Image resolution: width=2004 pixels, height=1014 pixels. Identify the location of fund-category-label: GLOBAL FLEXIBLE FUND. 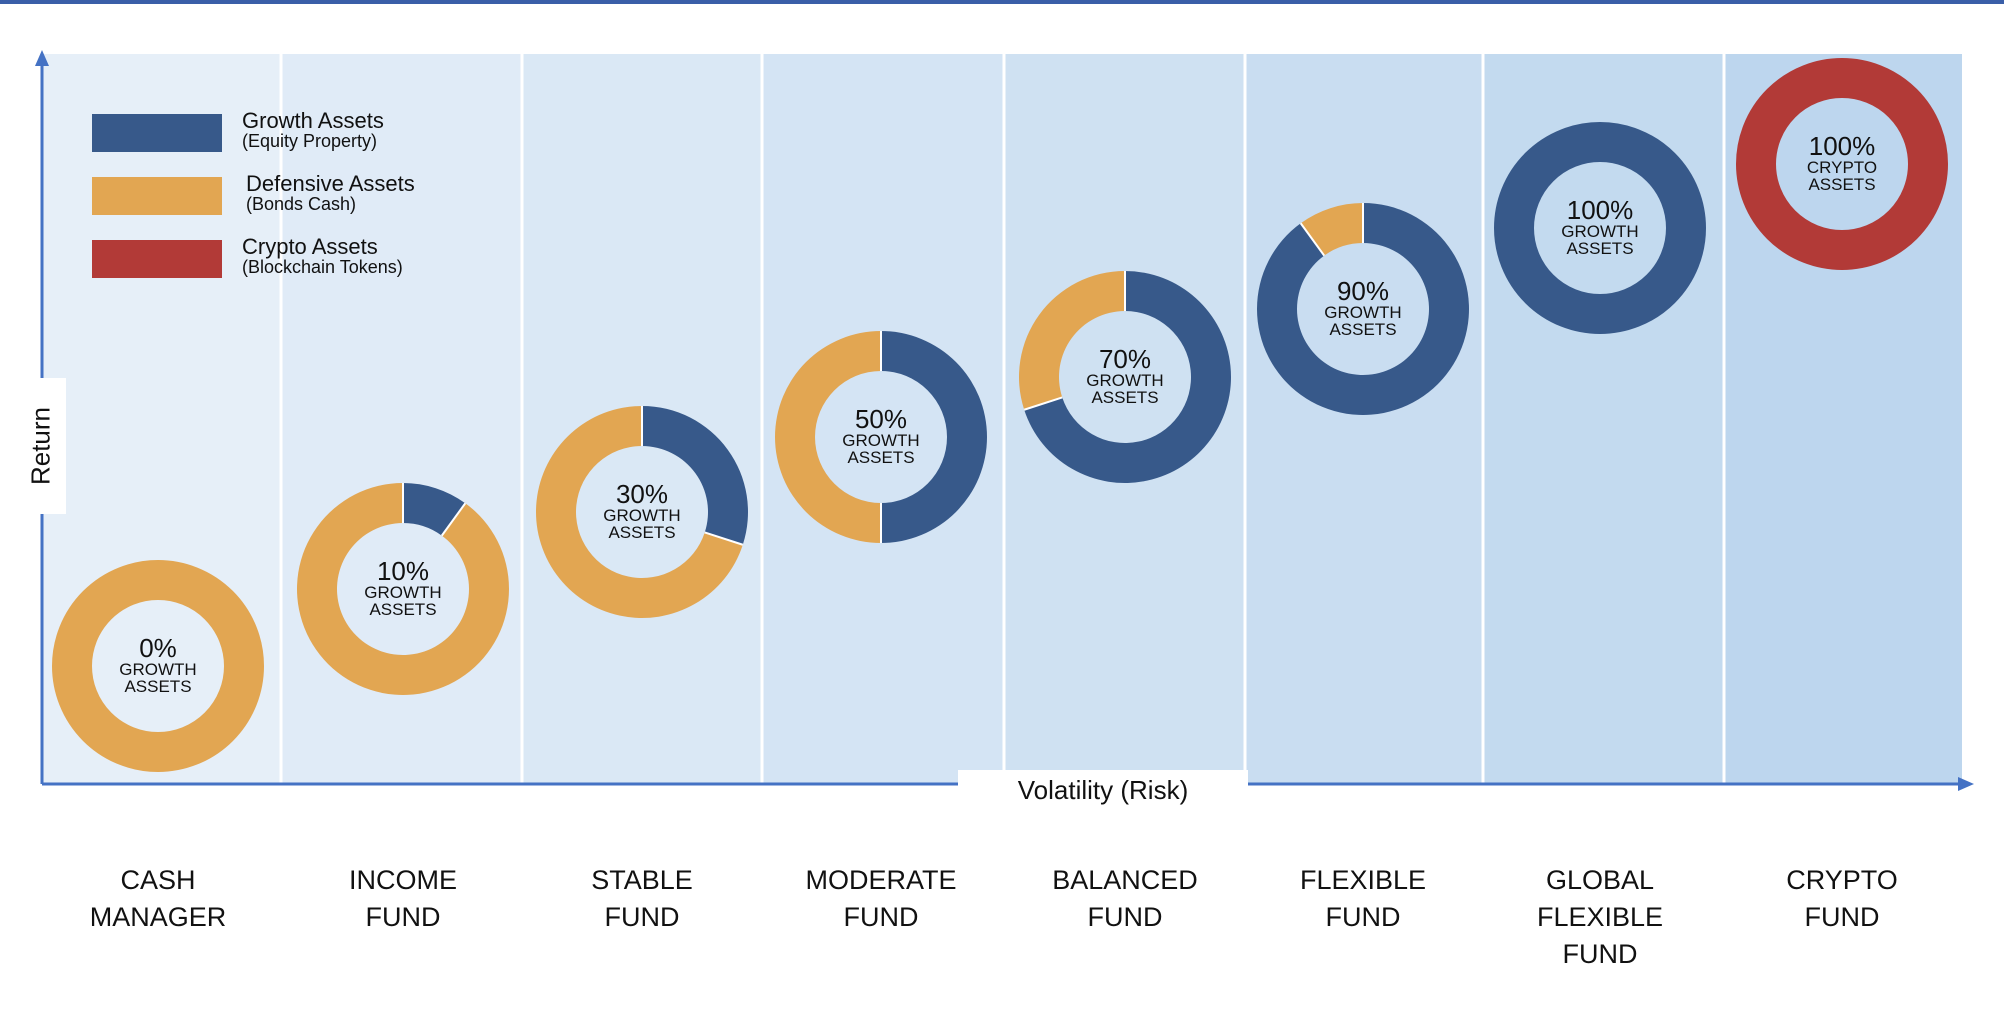
(1600, 917).